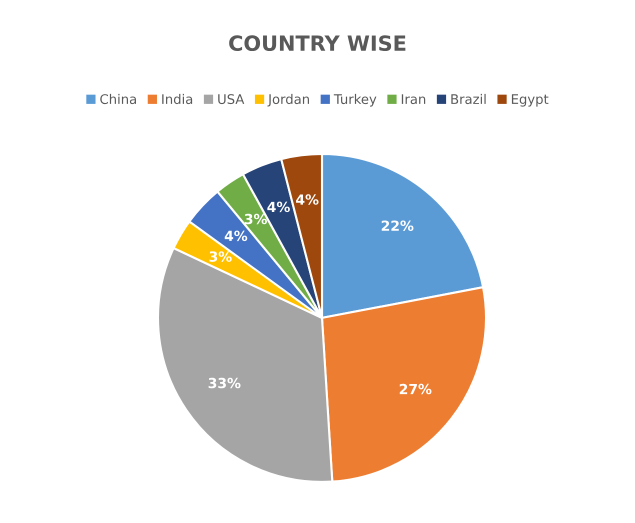 This screenshot has height=523, width=635. I want to click on legend-label: Turkey, so click(355, 100).